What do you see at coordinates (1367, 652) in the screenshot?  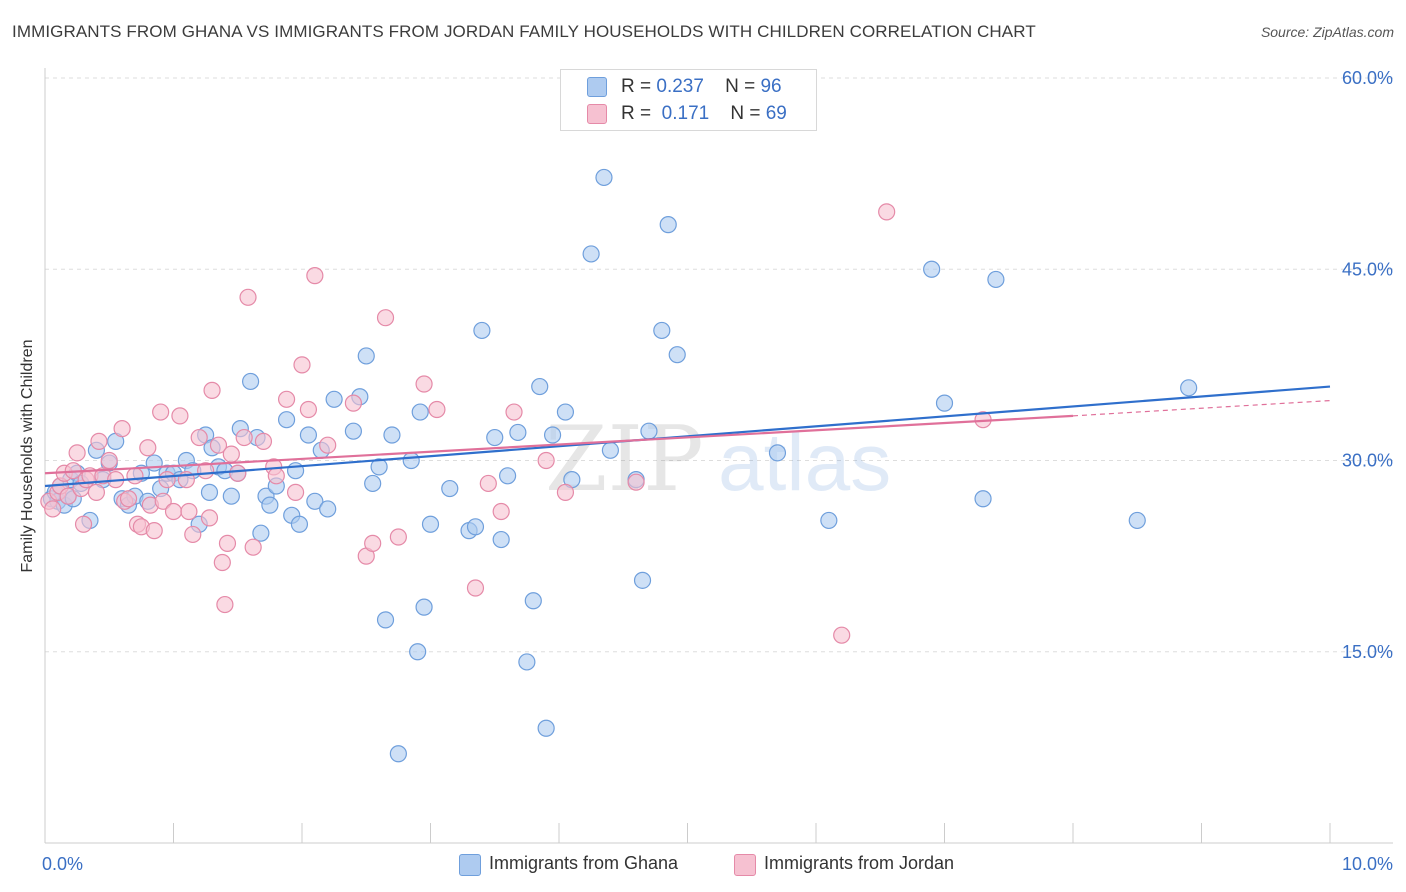 I see `y-tick-label: 15.0%` at bounding box center [1367, 652].